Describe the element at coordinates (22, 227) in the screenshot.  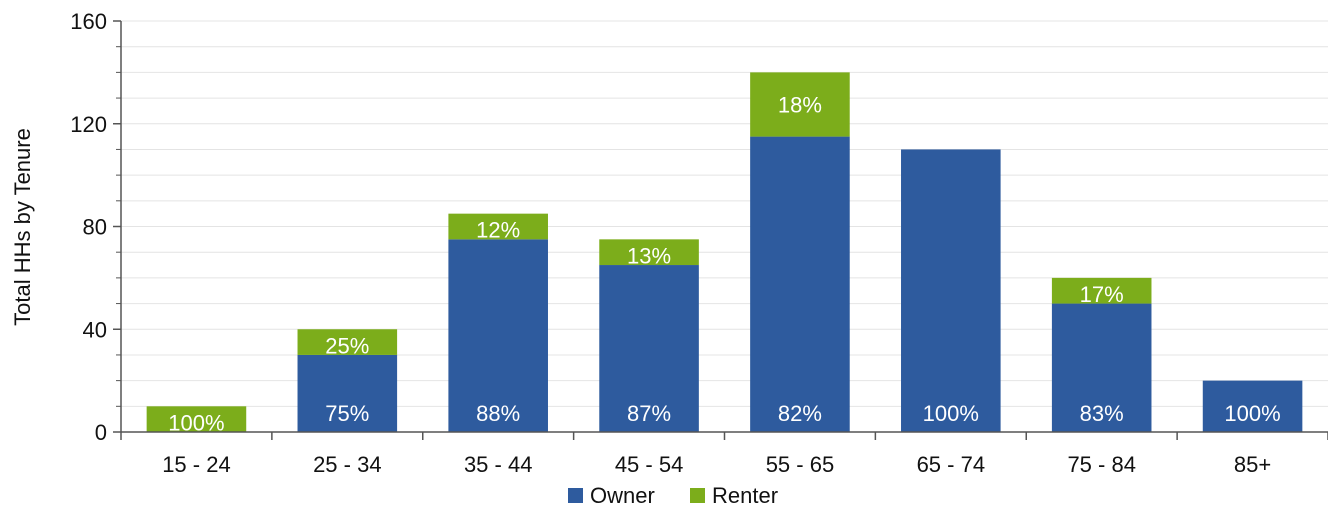
I see `y-axis-title: Total HHs by Tenure` at that location.